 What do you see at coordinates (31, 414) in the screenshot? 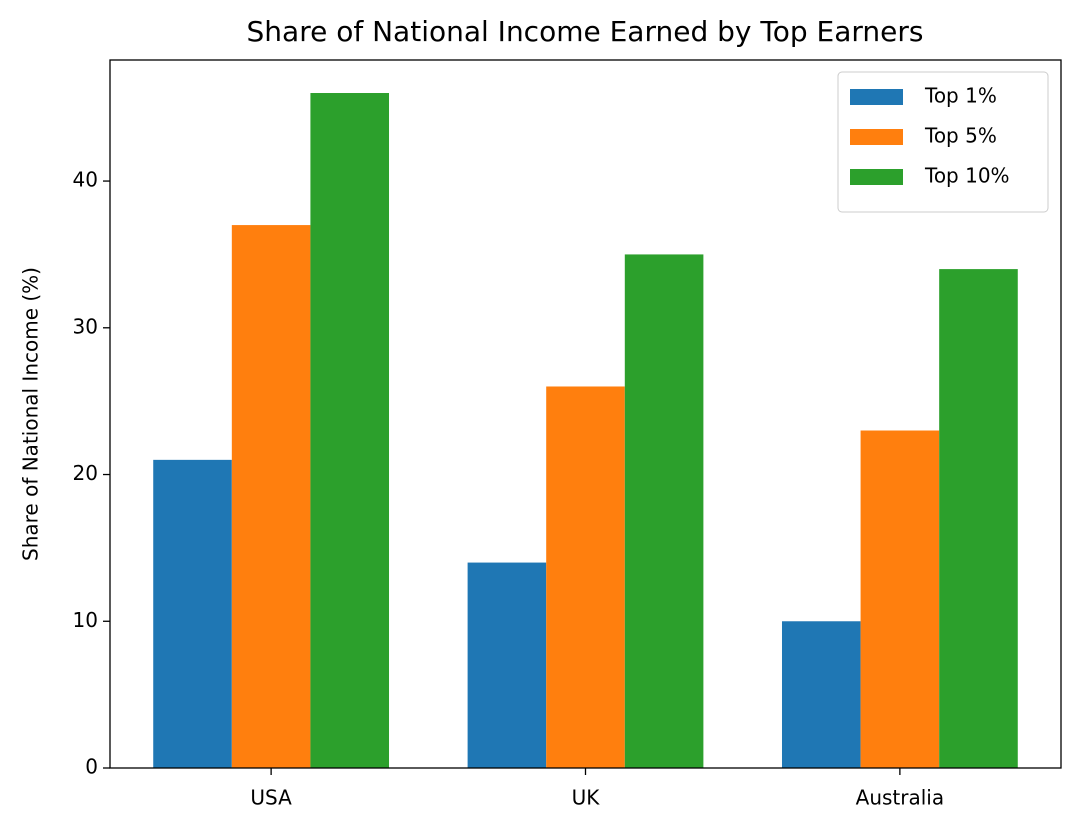
I see `y-axis-label: Share of National Income (%)` at bounding box center [31, 414].